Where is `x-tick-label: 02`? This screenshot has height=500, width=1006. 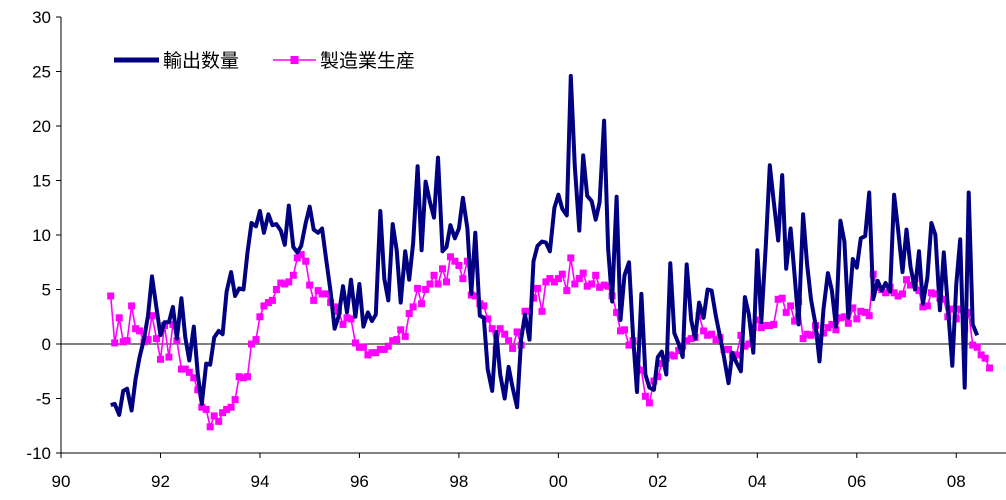 x-tick-label: 02 is located at coordinates (657, 481).